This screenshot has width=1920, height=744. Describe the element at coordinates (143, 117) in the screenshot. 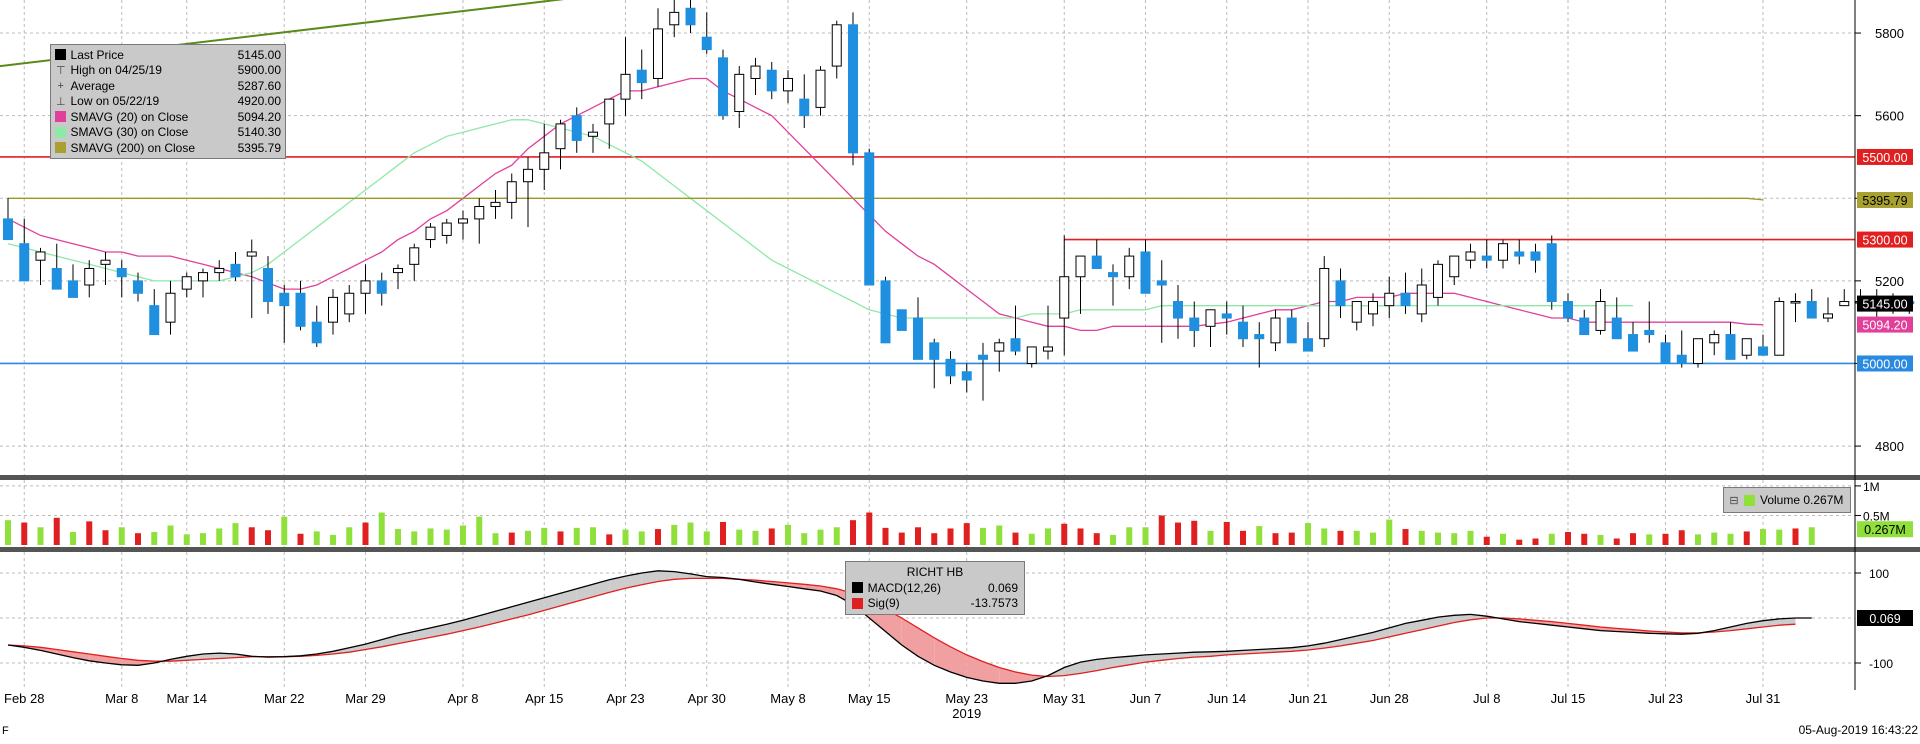

I see `legend-label: SMAVG (20) on Close` at that location.